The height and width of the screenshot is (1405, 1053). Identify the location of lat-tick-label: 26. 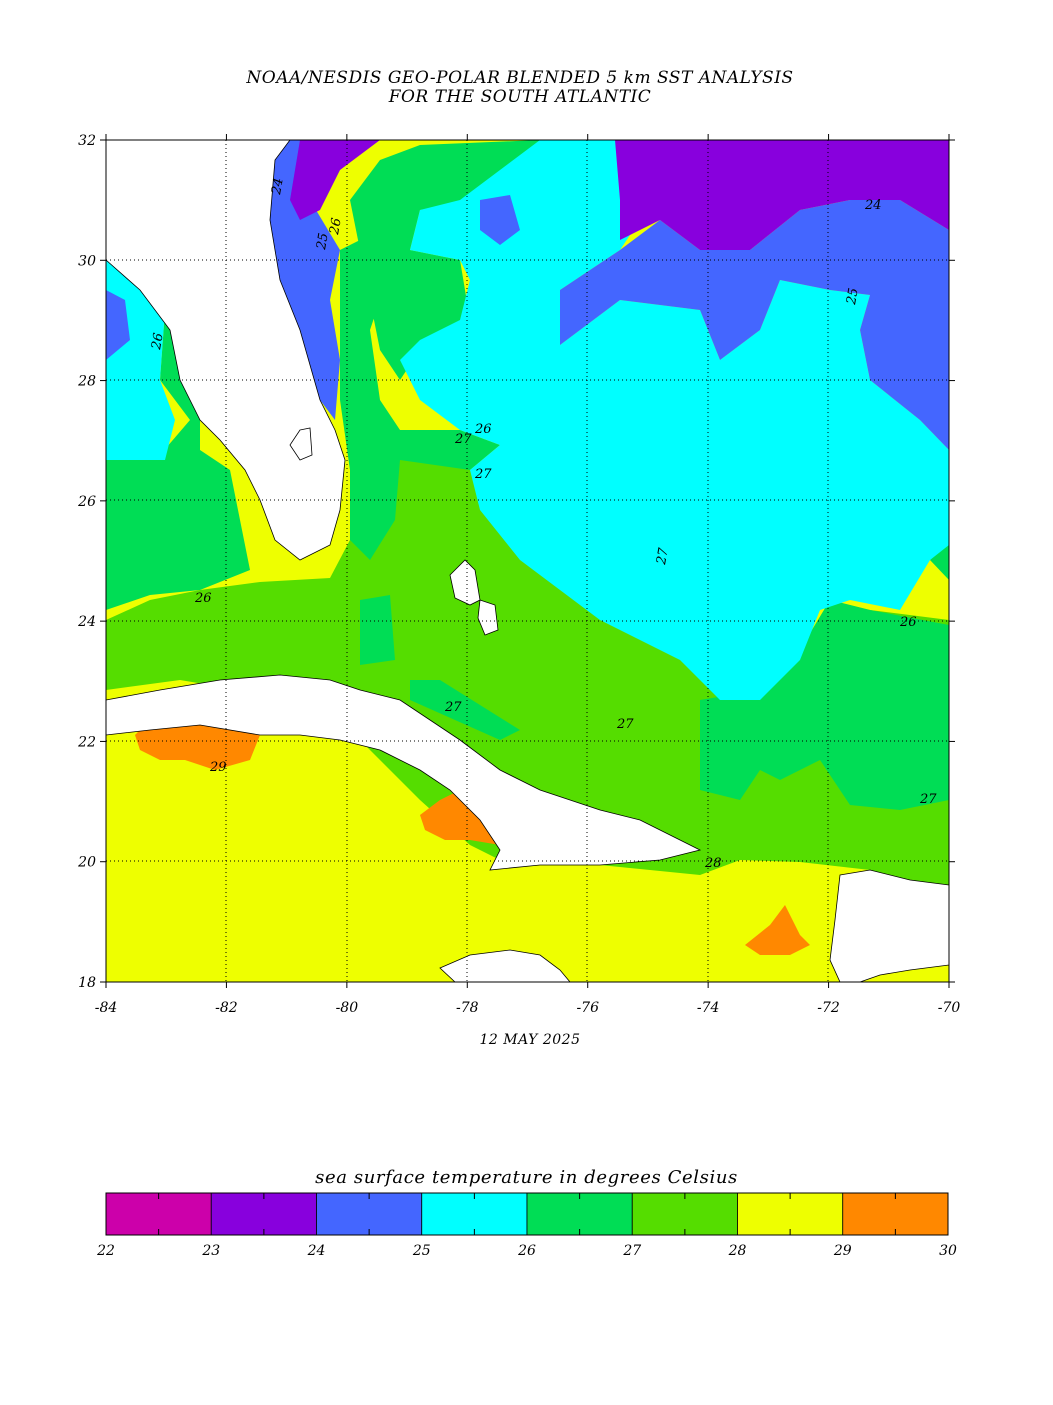
(86, 502).